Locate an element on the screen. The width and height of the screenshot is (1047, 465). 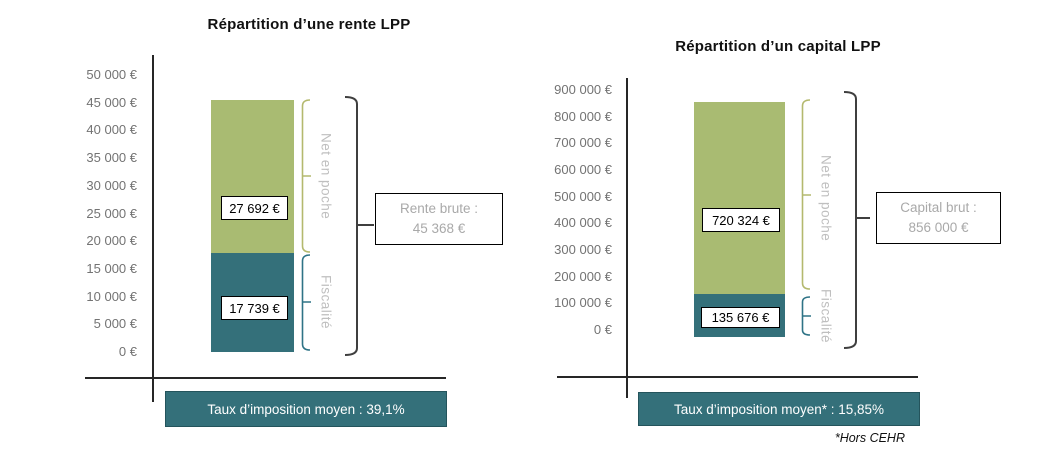
total-box-title: Capital brut : is located at coordinates (938, 208).